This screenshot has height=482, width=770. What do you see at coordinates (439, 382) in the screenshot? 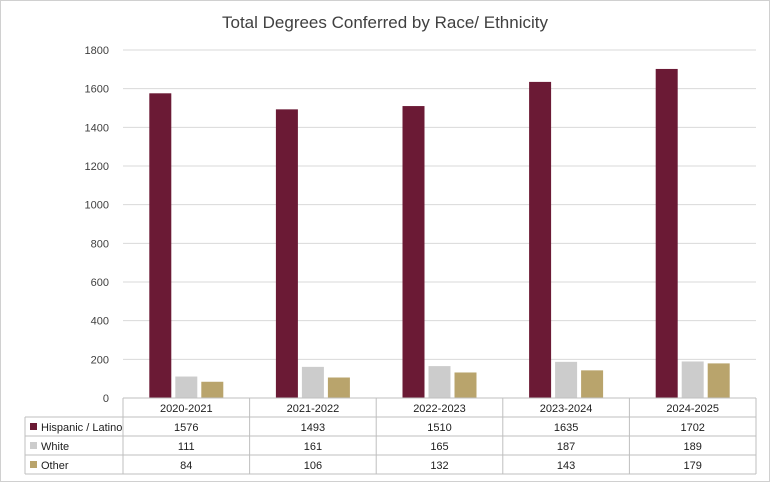
I see `bar-white-2022-2023` at bounding box center [439, 382].